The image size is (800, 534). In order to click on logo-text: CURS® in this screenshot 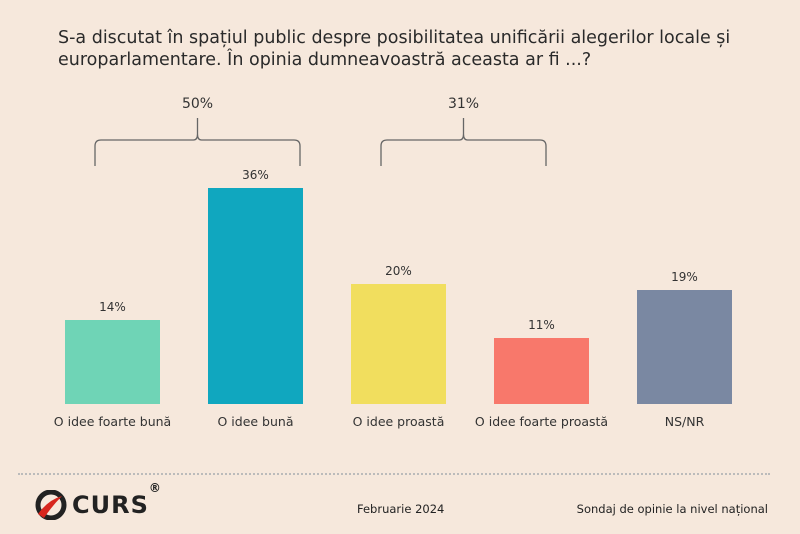, I will do `click(117, 500)`.